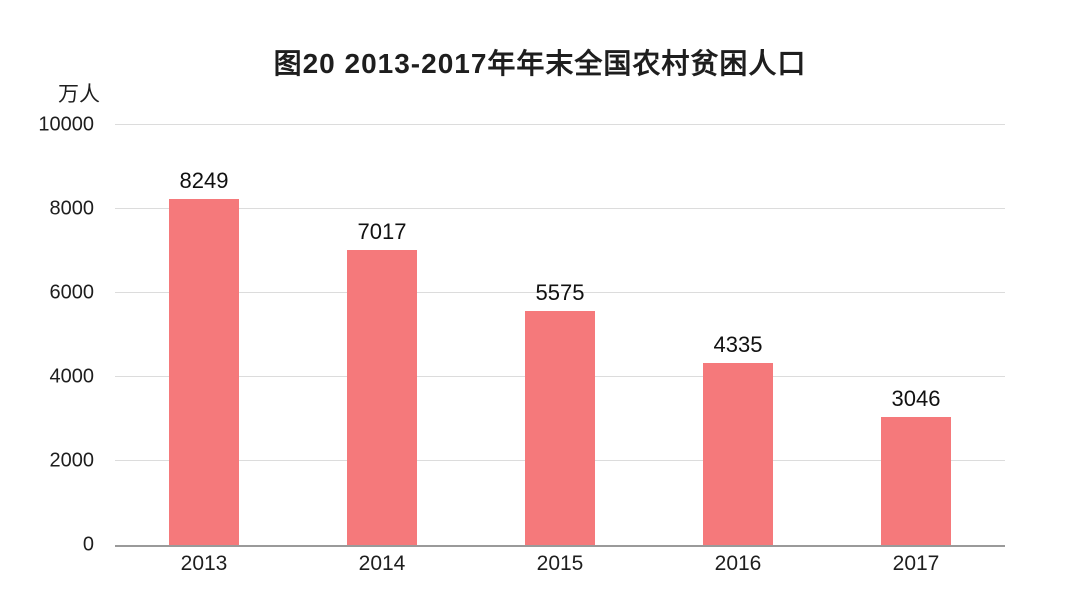 The image size is (1080, 614). What do you see at coordinates (916, 563) in the screenshot?
I see `x-axis-tick-label: 2017` at bounding box center [916, 563].